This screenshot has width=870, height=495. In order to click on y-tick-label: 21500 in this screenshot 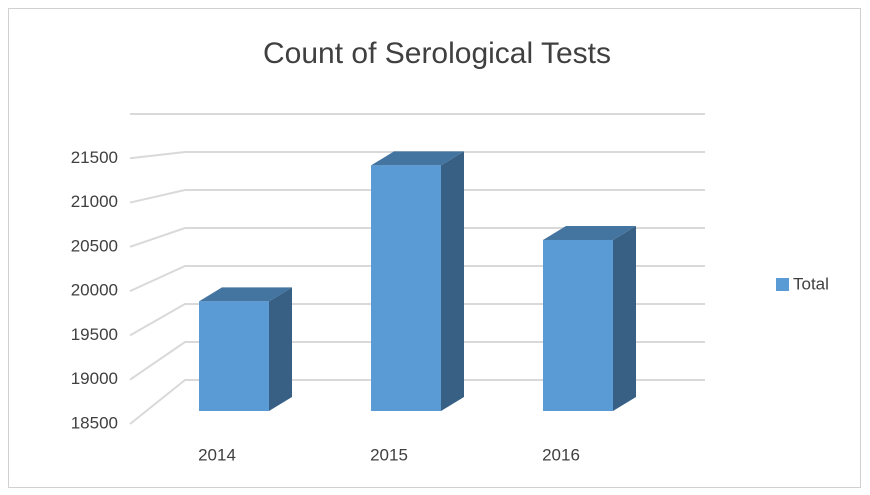, I will do `click(94, 157)`.